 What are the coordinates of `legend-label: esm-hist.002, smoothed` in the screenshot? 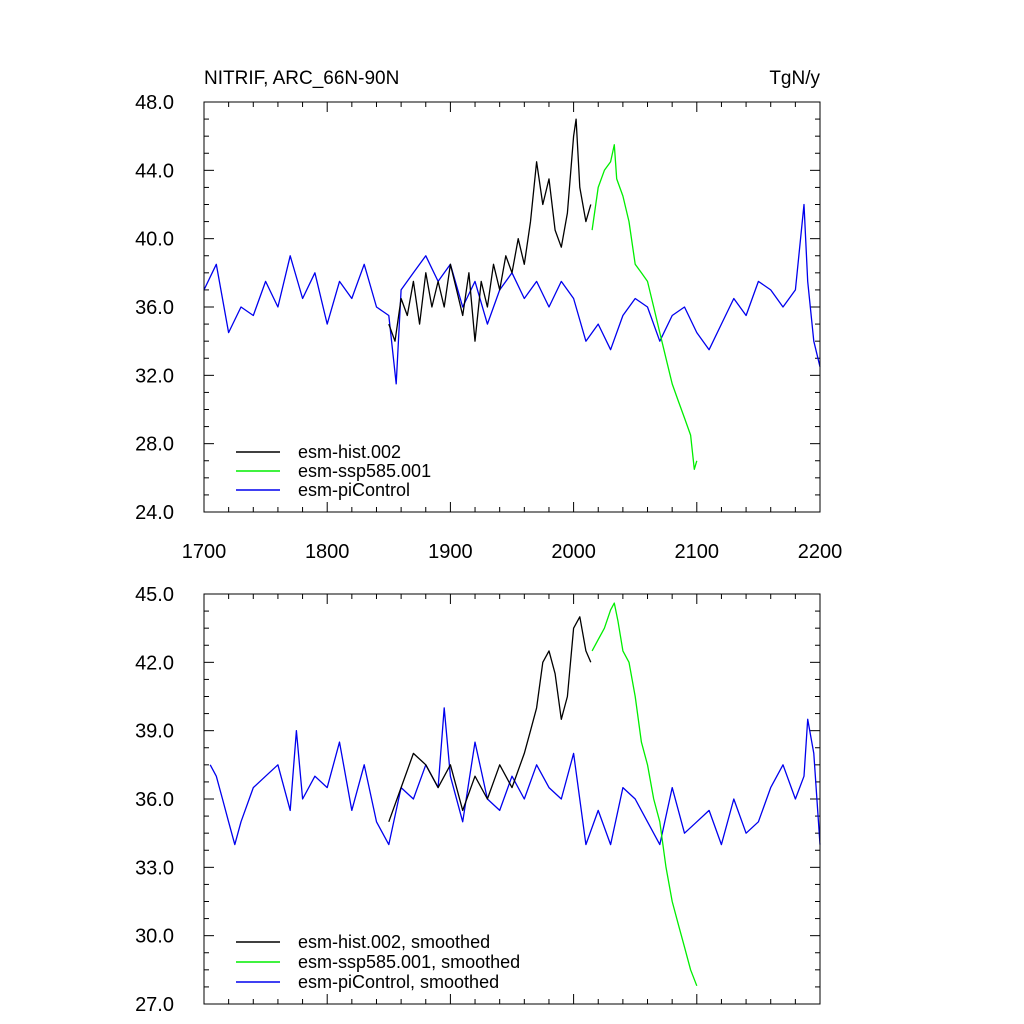 It's located at (394, 942).